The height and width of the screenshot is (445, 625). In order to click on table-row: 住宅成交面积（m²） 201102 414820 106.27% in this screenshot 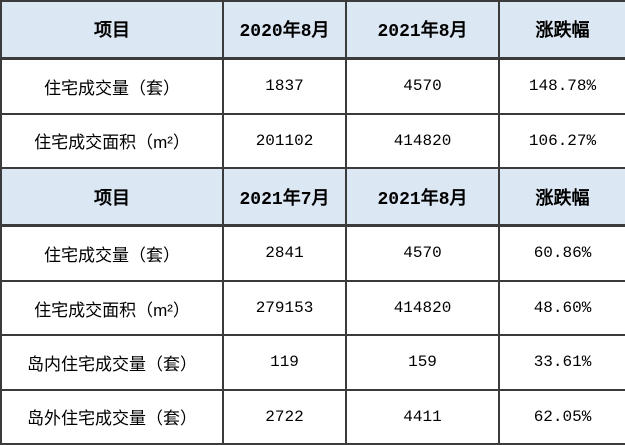, I will do `click(312, 141)`.